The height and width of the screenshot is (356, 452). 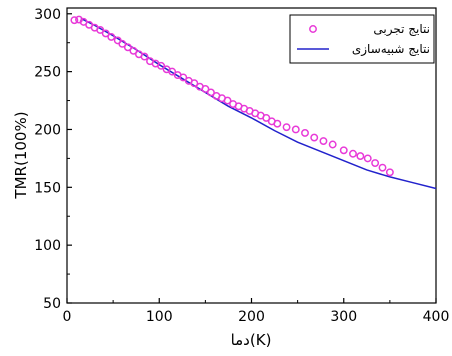 I want to click on x-axis: 0 100 200 300 400, so click(x=256, y=311).